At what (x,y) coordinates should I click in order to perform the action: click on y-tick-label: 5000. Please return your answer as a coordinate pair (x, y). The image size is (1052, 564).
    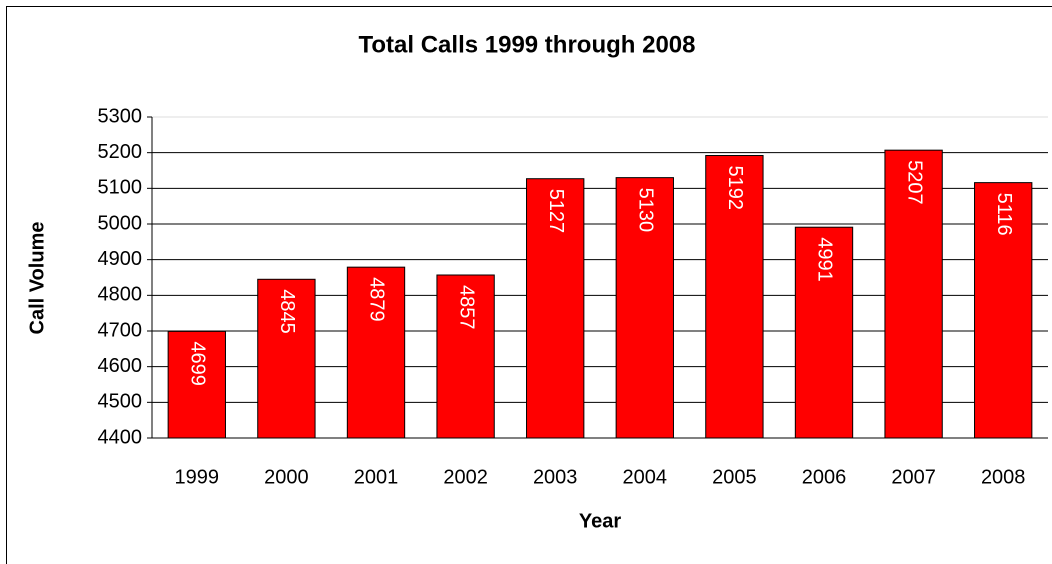
    Looking at the image, I should click on (120, 223).